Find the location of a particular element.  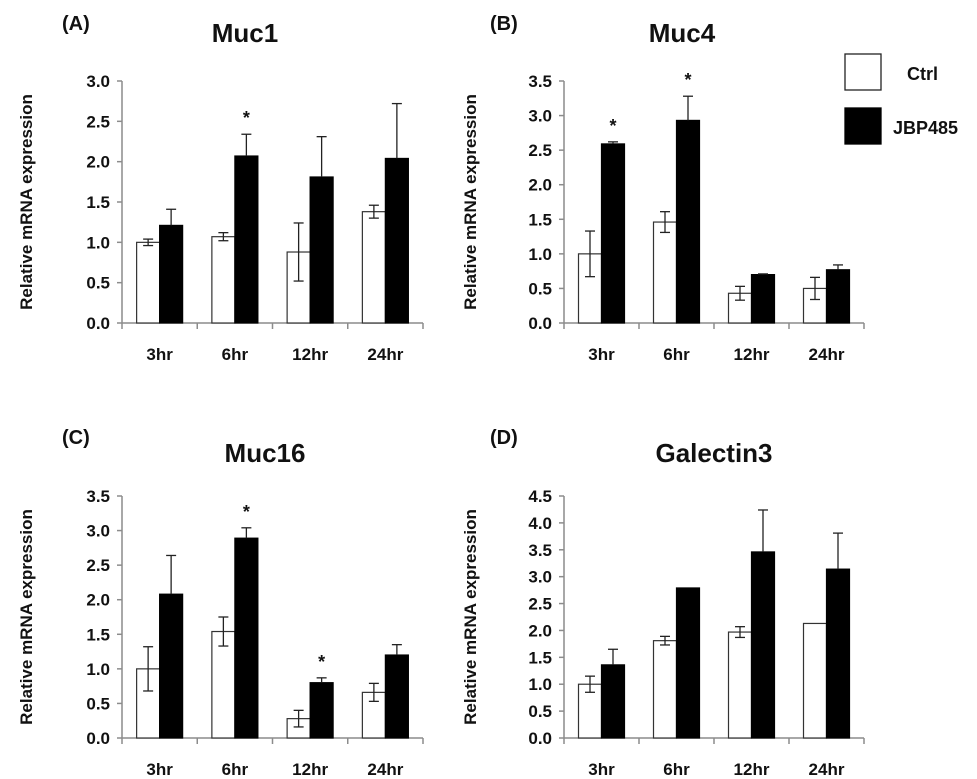

chart-title: Muc4 is located at coordinates (682, 33).